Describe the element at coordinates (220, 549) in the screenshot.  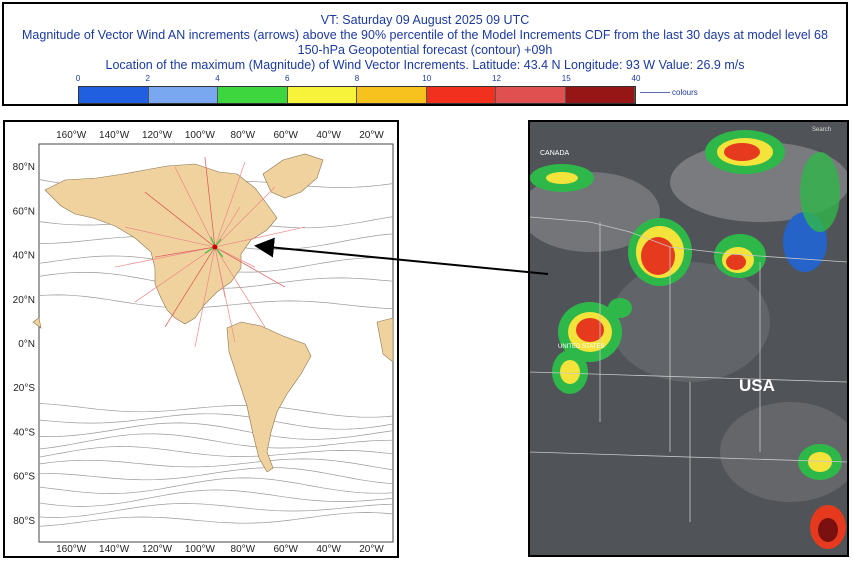
I see `longitude-labels-bottom: 160°W 140°W 120°W 100°W 80°W 60°W 40°W 20°W` at that location.